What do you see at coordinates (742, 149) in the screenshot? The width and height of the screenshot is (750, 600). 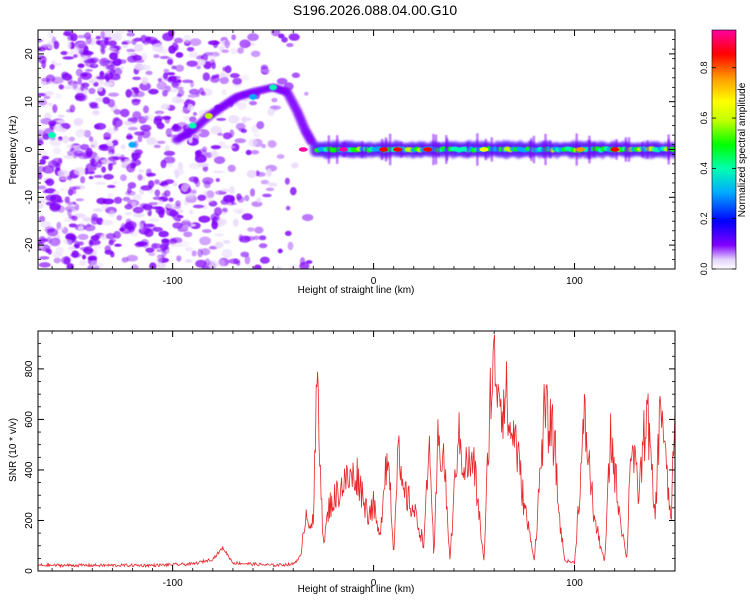 I see `colorbar-label: Normalized spectral amplitude` at bounding box center [742, 149].